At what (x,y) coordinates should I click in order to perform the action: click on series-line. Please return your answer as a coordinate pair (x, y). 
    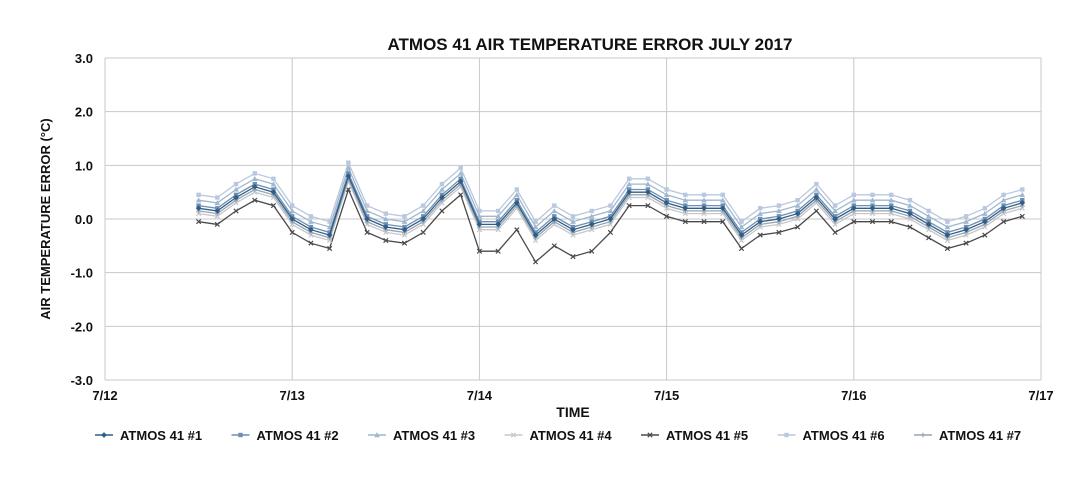
    Looking at the image, I should click on (610, 225).